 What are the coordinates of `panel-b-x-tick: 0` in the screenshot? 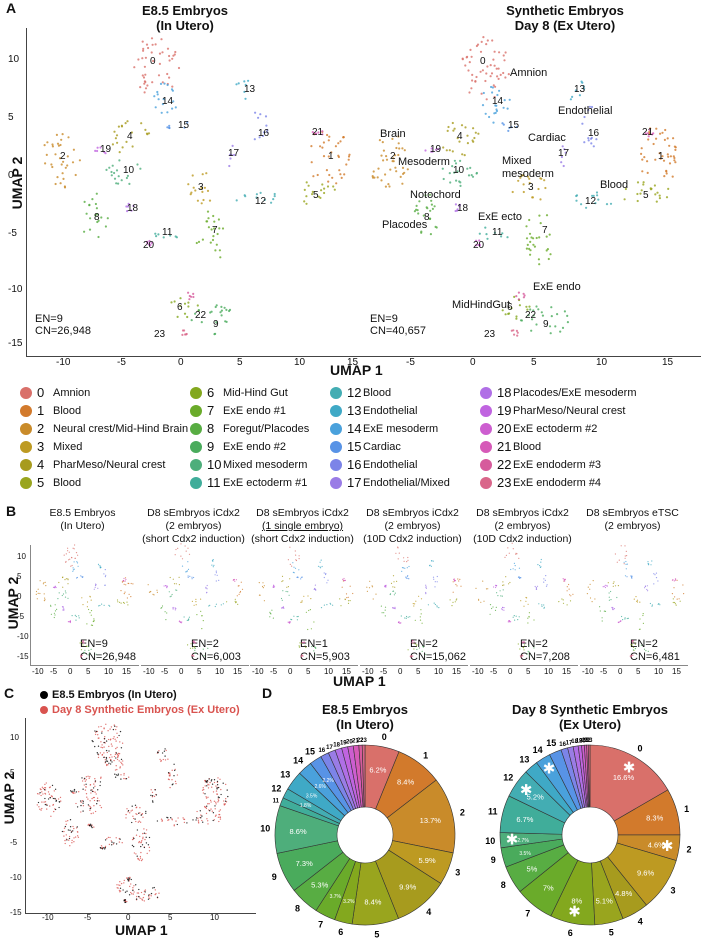 It's located at (70, 671).